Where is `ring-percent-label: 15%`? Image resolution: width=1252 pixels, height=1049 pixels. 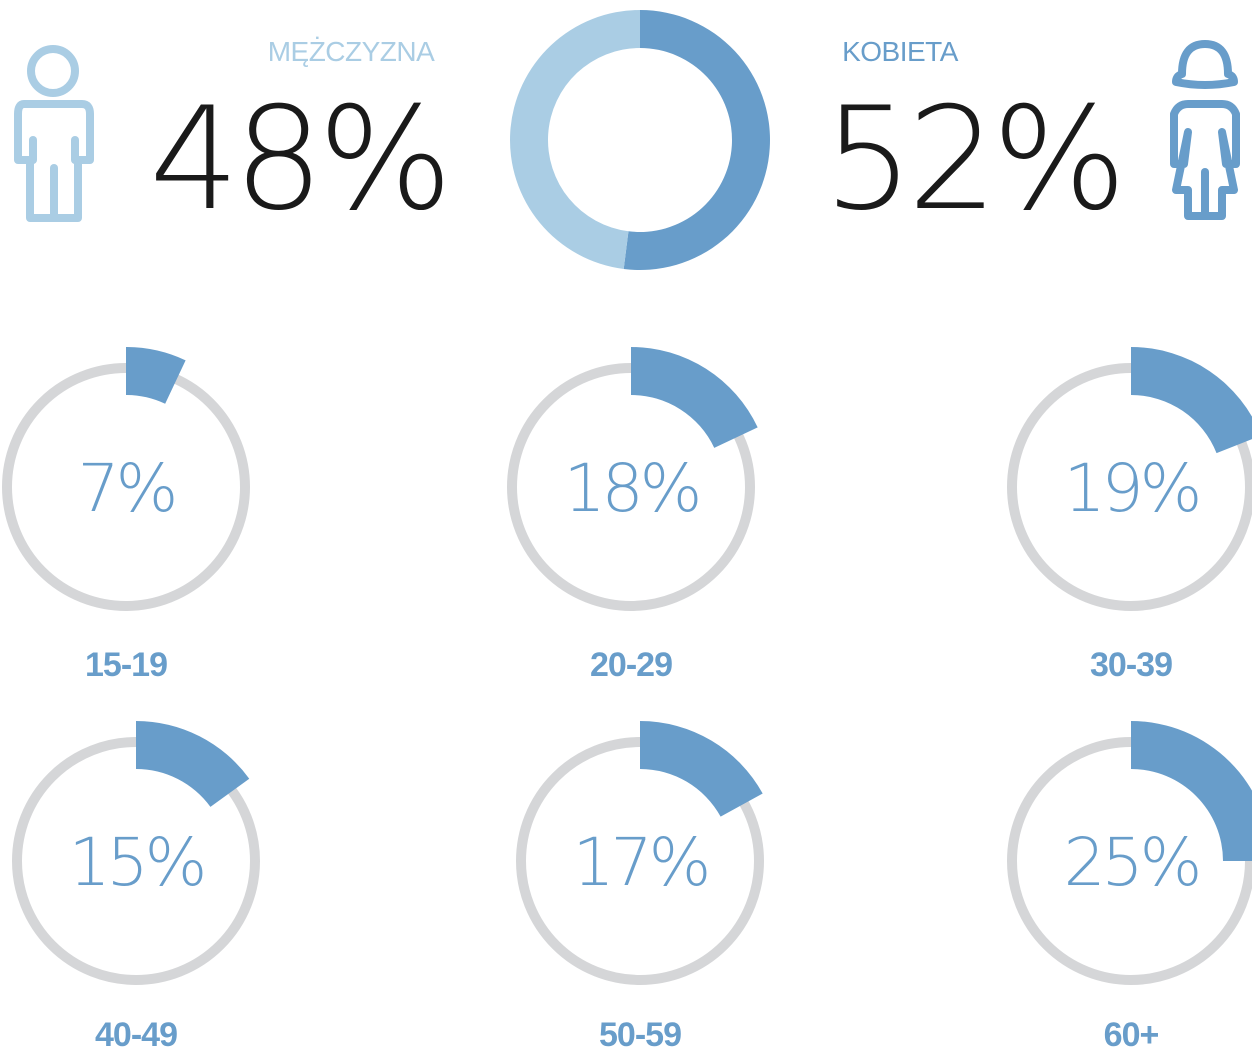 ring-percent-label: 15% is located at coordinates (136, 862).